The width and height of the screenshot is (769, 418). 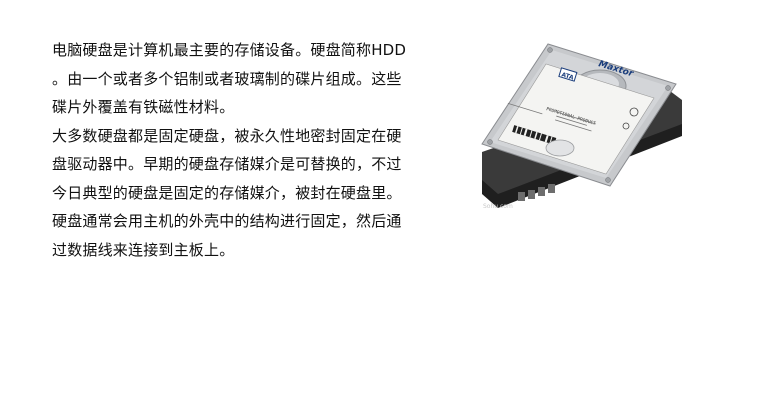 I want to click on hard-disk-drive-image: Maxtor ATA PROMOTIONAL PRODUCT, so click(x=581, y=128).